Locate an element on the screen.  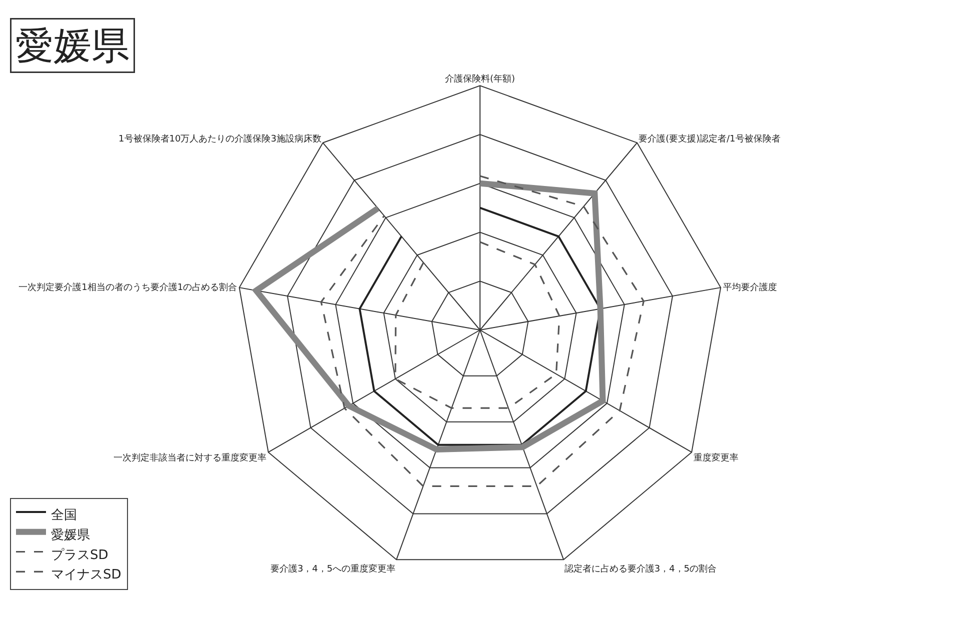
spoke-label: 重度変更率 is located at coordinates (716, 458).